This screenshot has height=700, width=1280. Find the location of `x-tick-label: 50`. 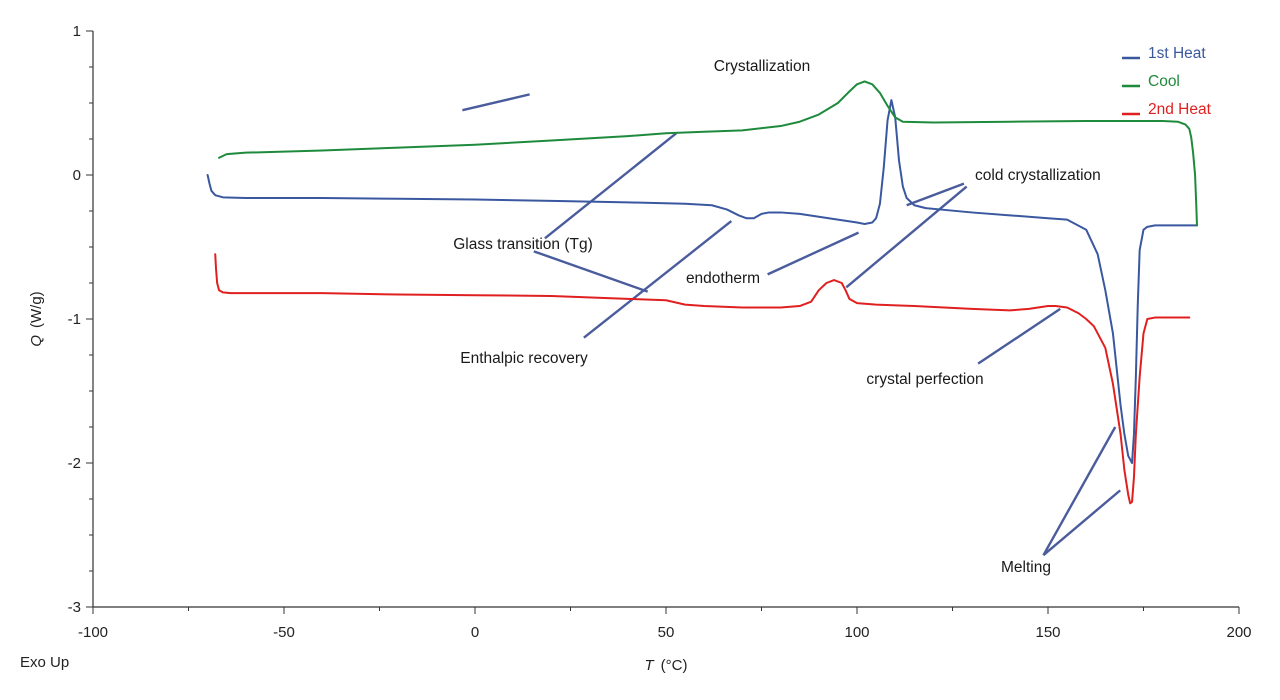

x-tick-label: 50 is located at coordinates (666, 632).